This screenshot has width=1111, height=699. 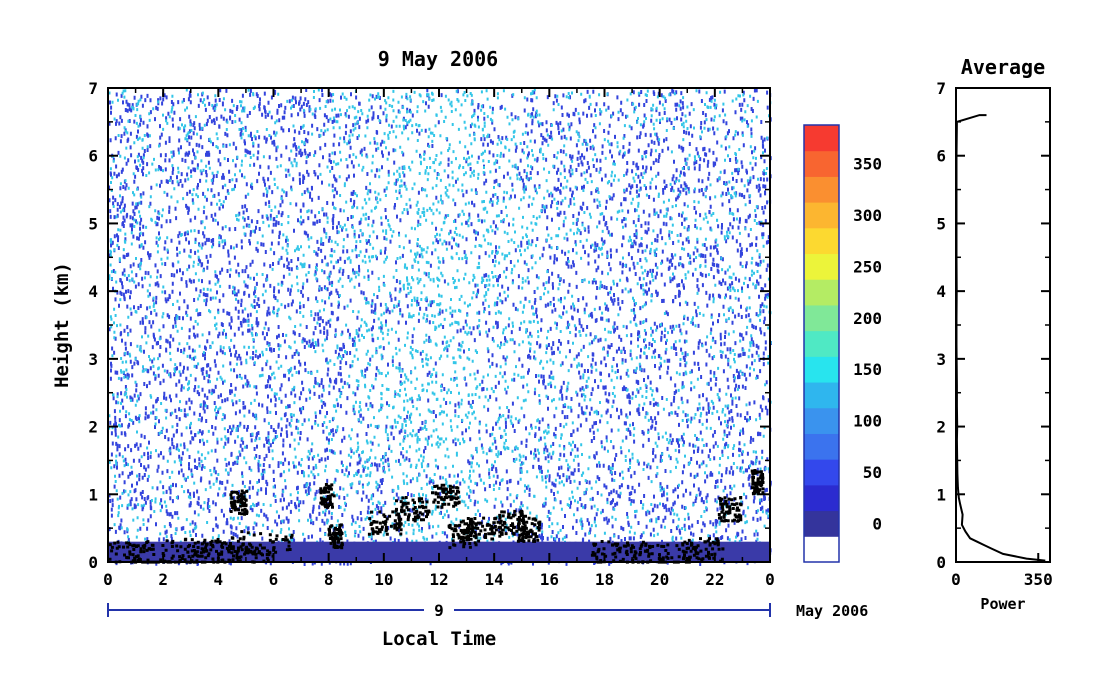 I want to click on average-frame, so click(x=1003, y=325).